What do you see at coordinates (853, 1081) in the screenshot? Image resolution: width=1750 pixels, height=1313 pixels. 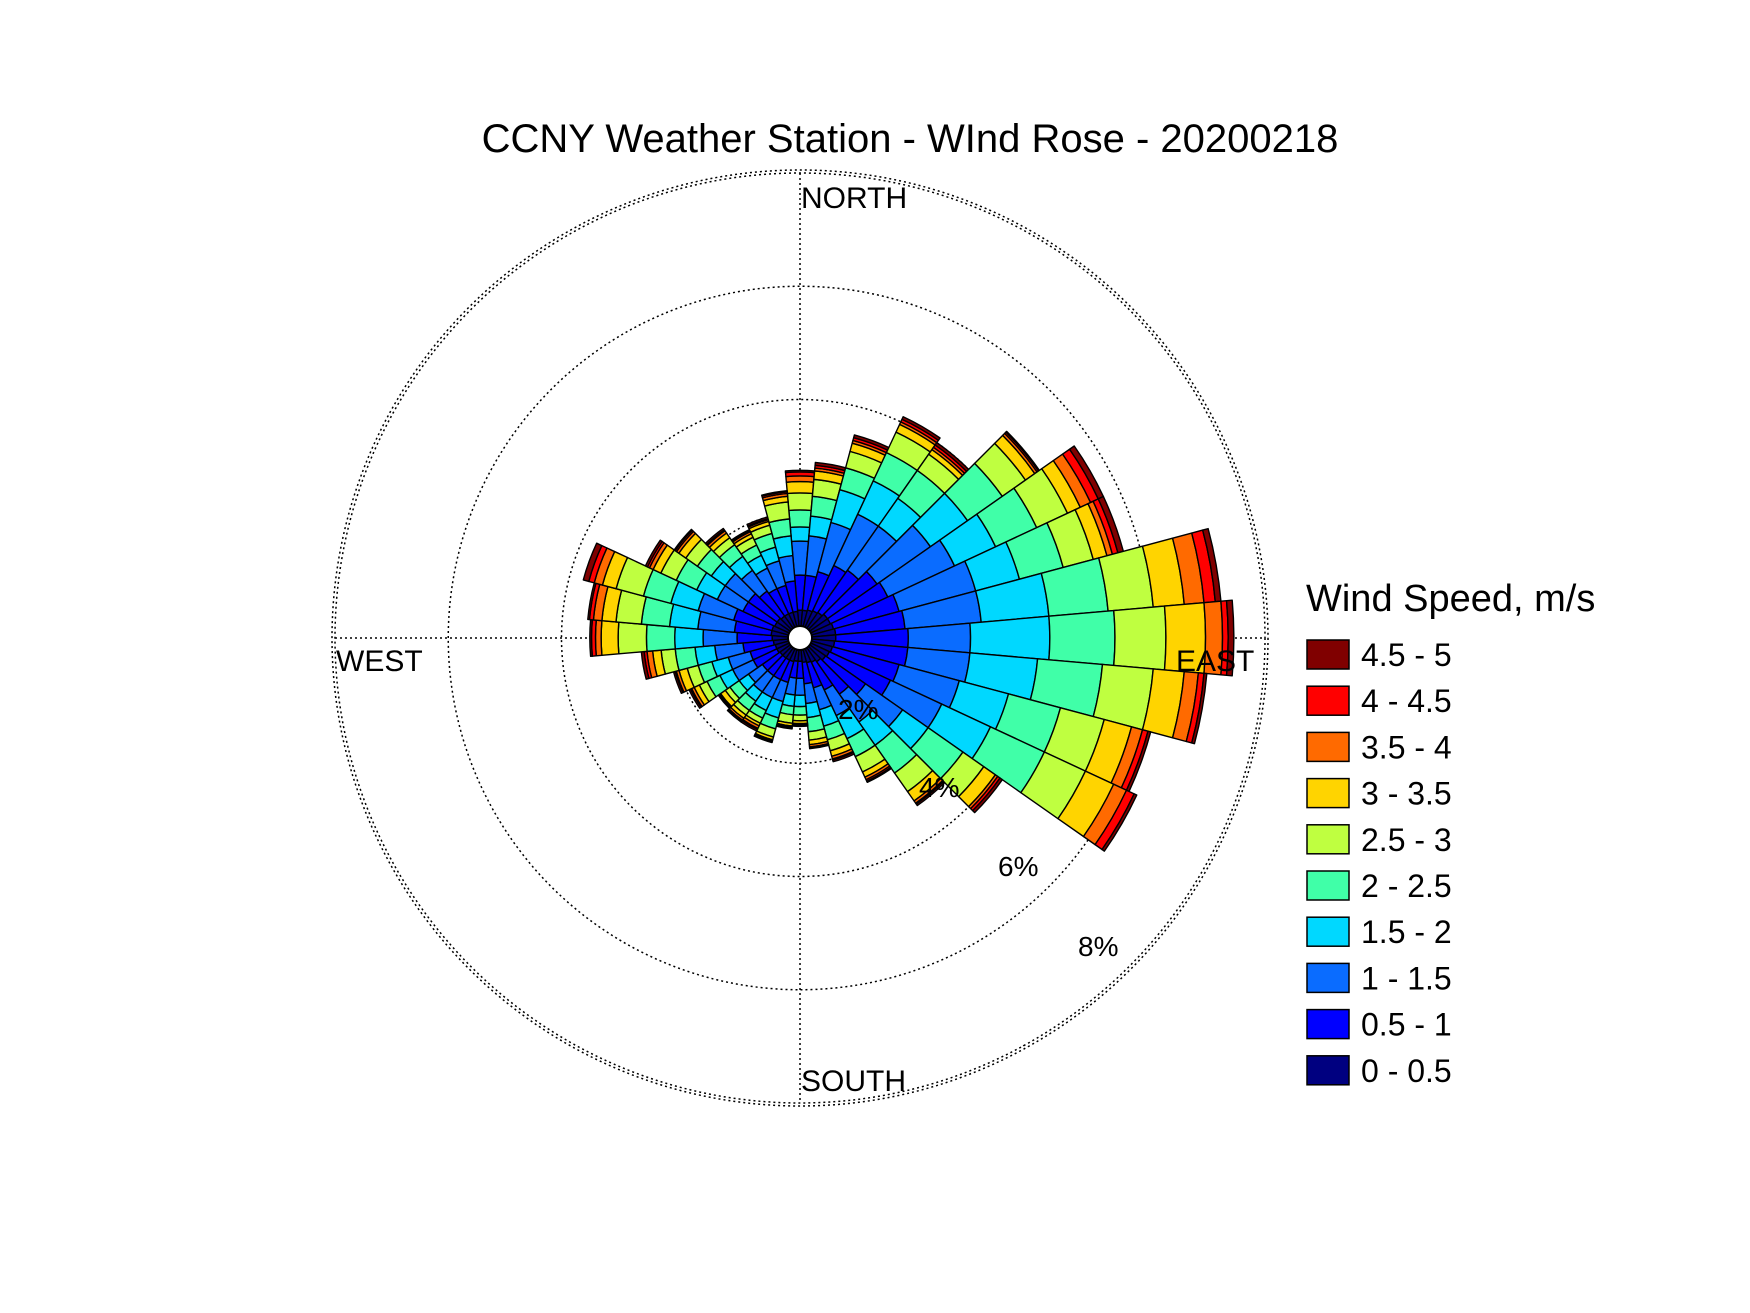 I see `south-label: SOUTH` at bounding box center [853, 1081].